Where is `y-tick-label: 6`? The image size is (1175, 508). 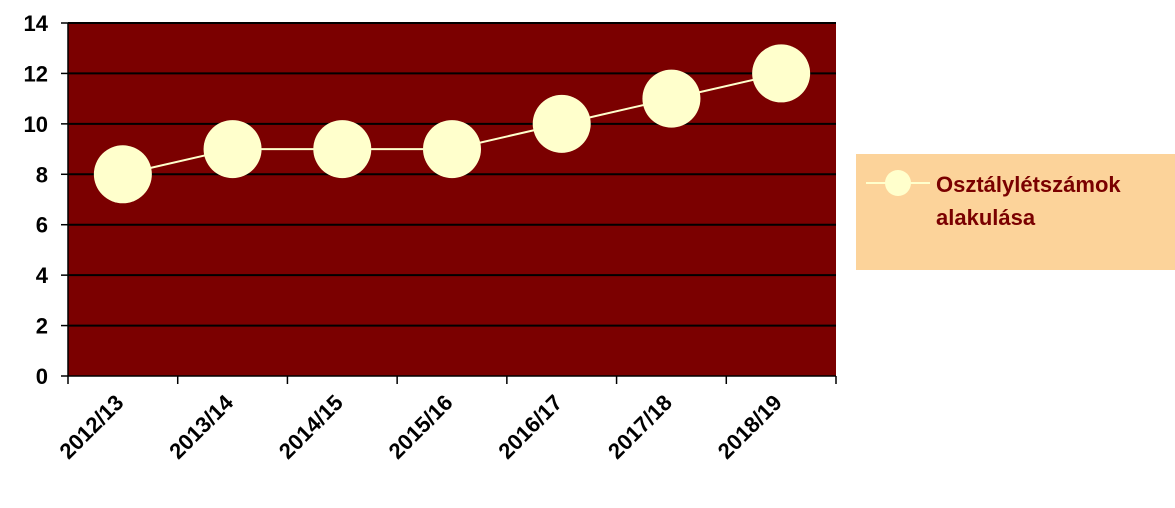
y-tick-label: 6 is located at coordinates (42, 225).